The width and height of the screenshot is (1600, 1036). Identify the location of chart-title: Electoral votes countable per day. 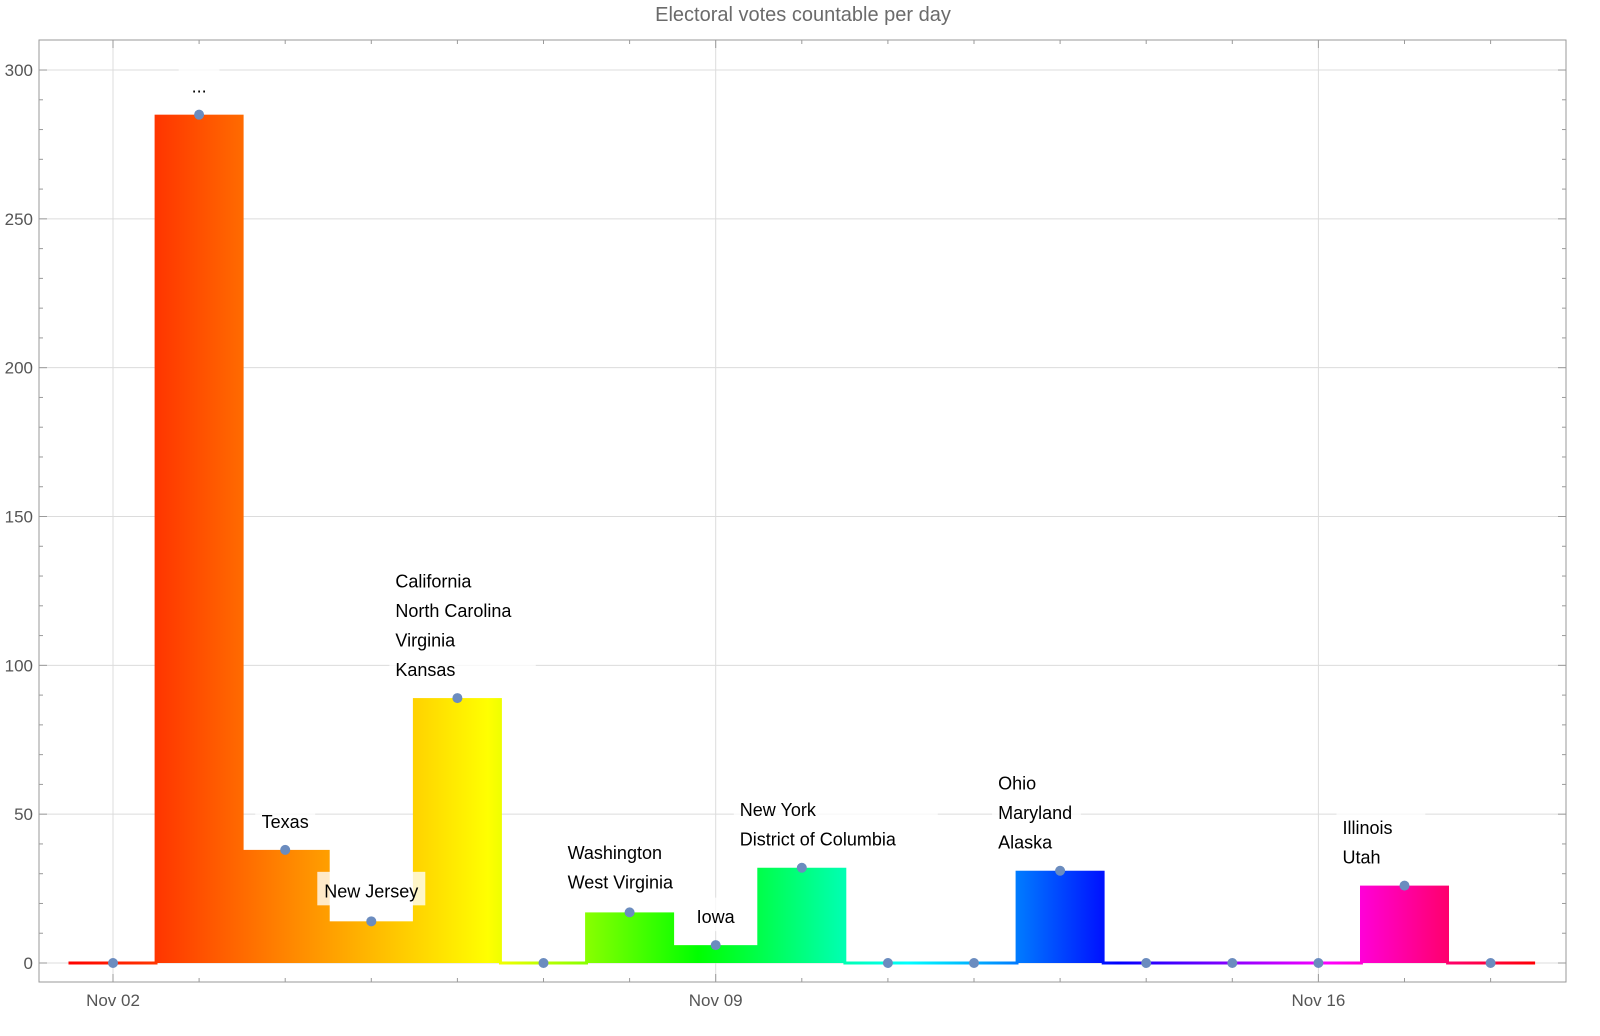
(803, 15).